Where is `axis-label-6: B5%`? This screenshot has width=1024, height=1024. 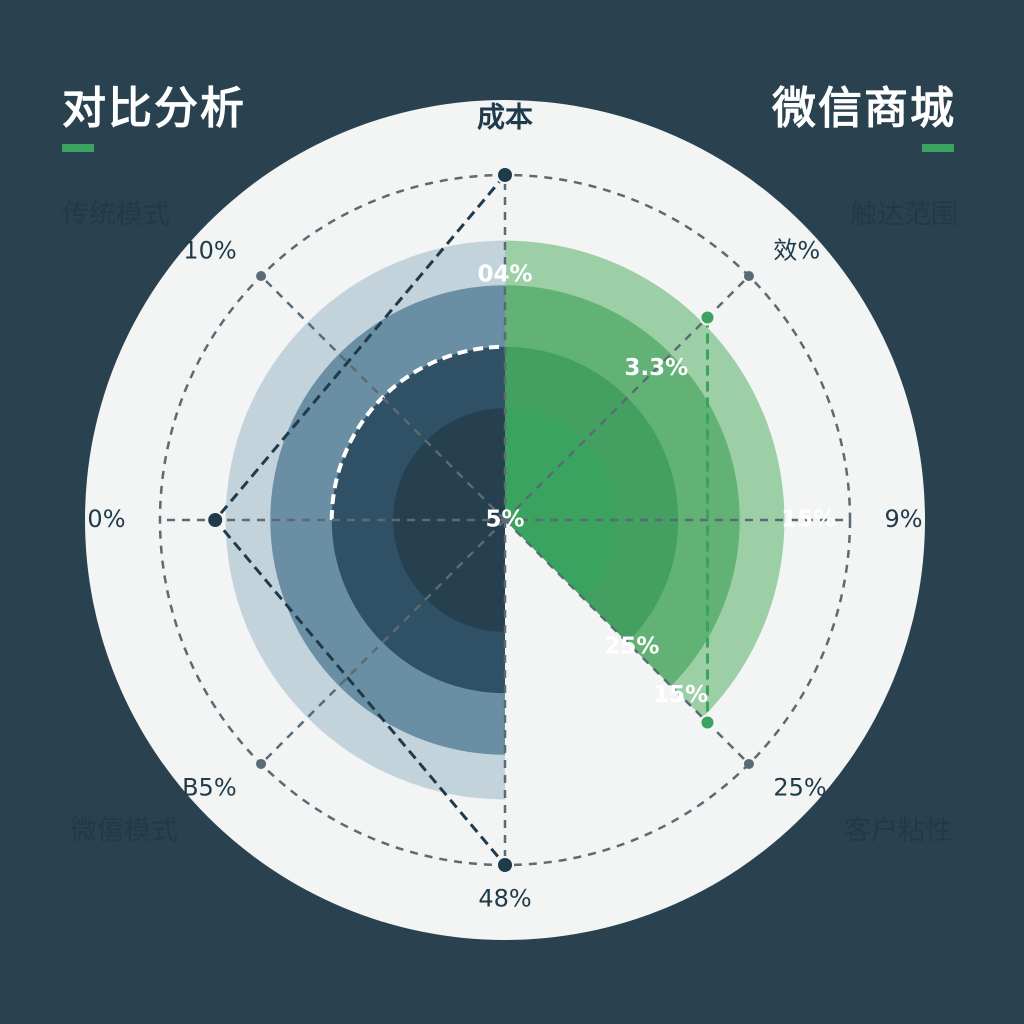
axis-label-6: B5% is located at coordinates (209, 787).